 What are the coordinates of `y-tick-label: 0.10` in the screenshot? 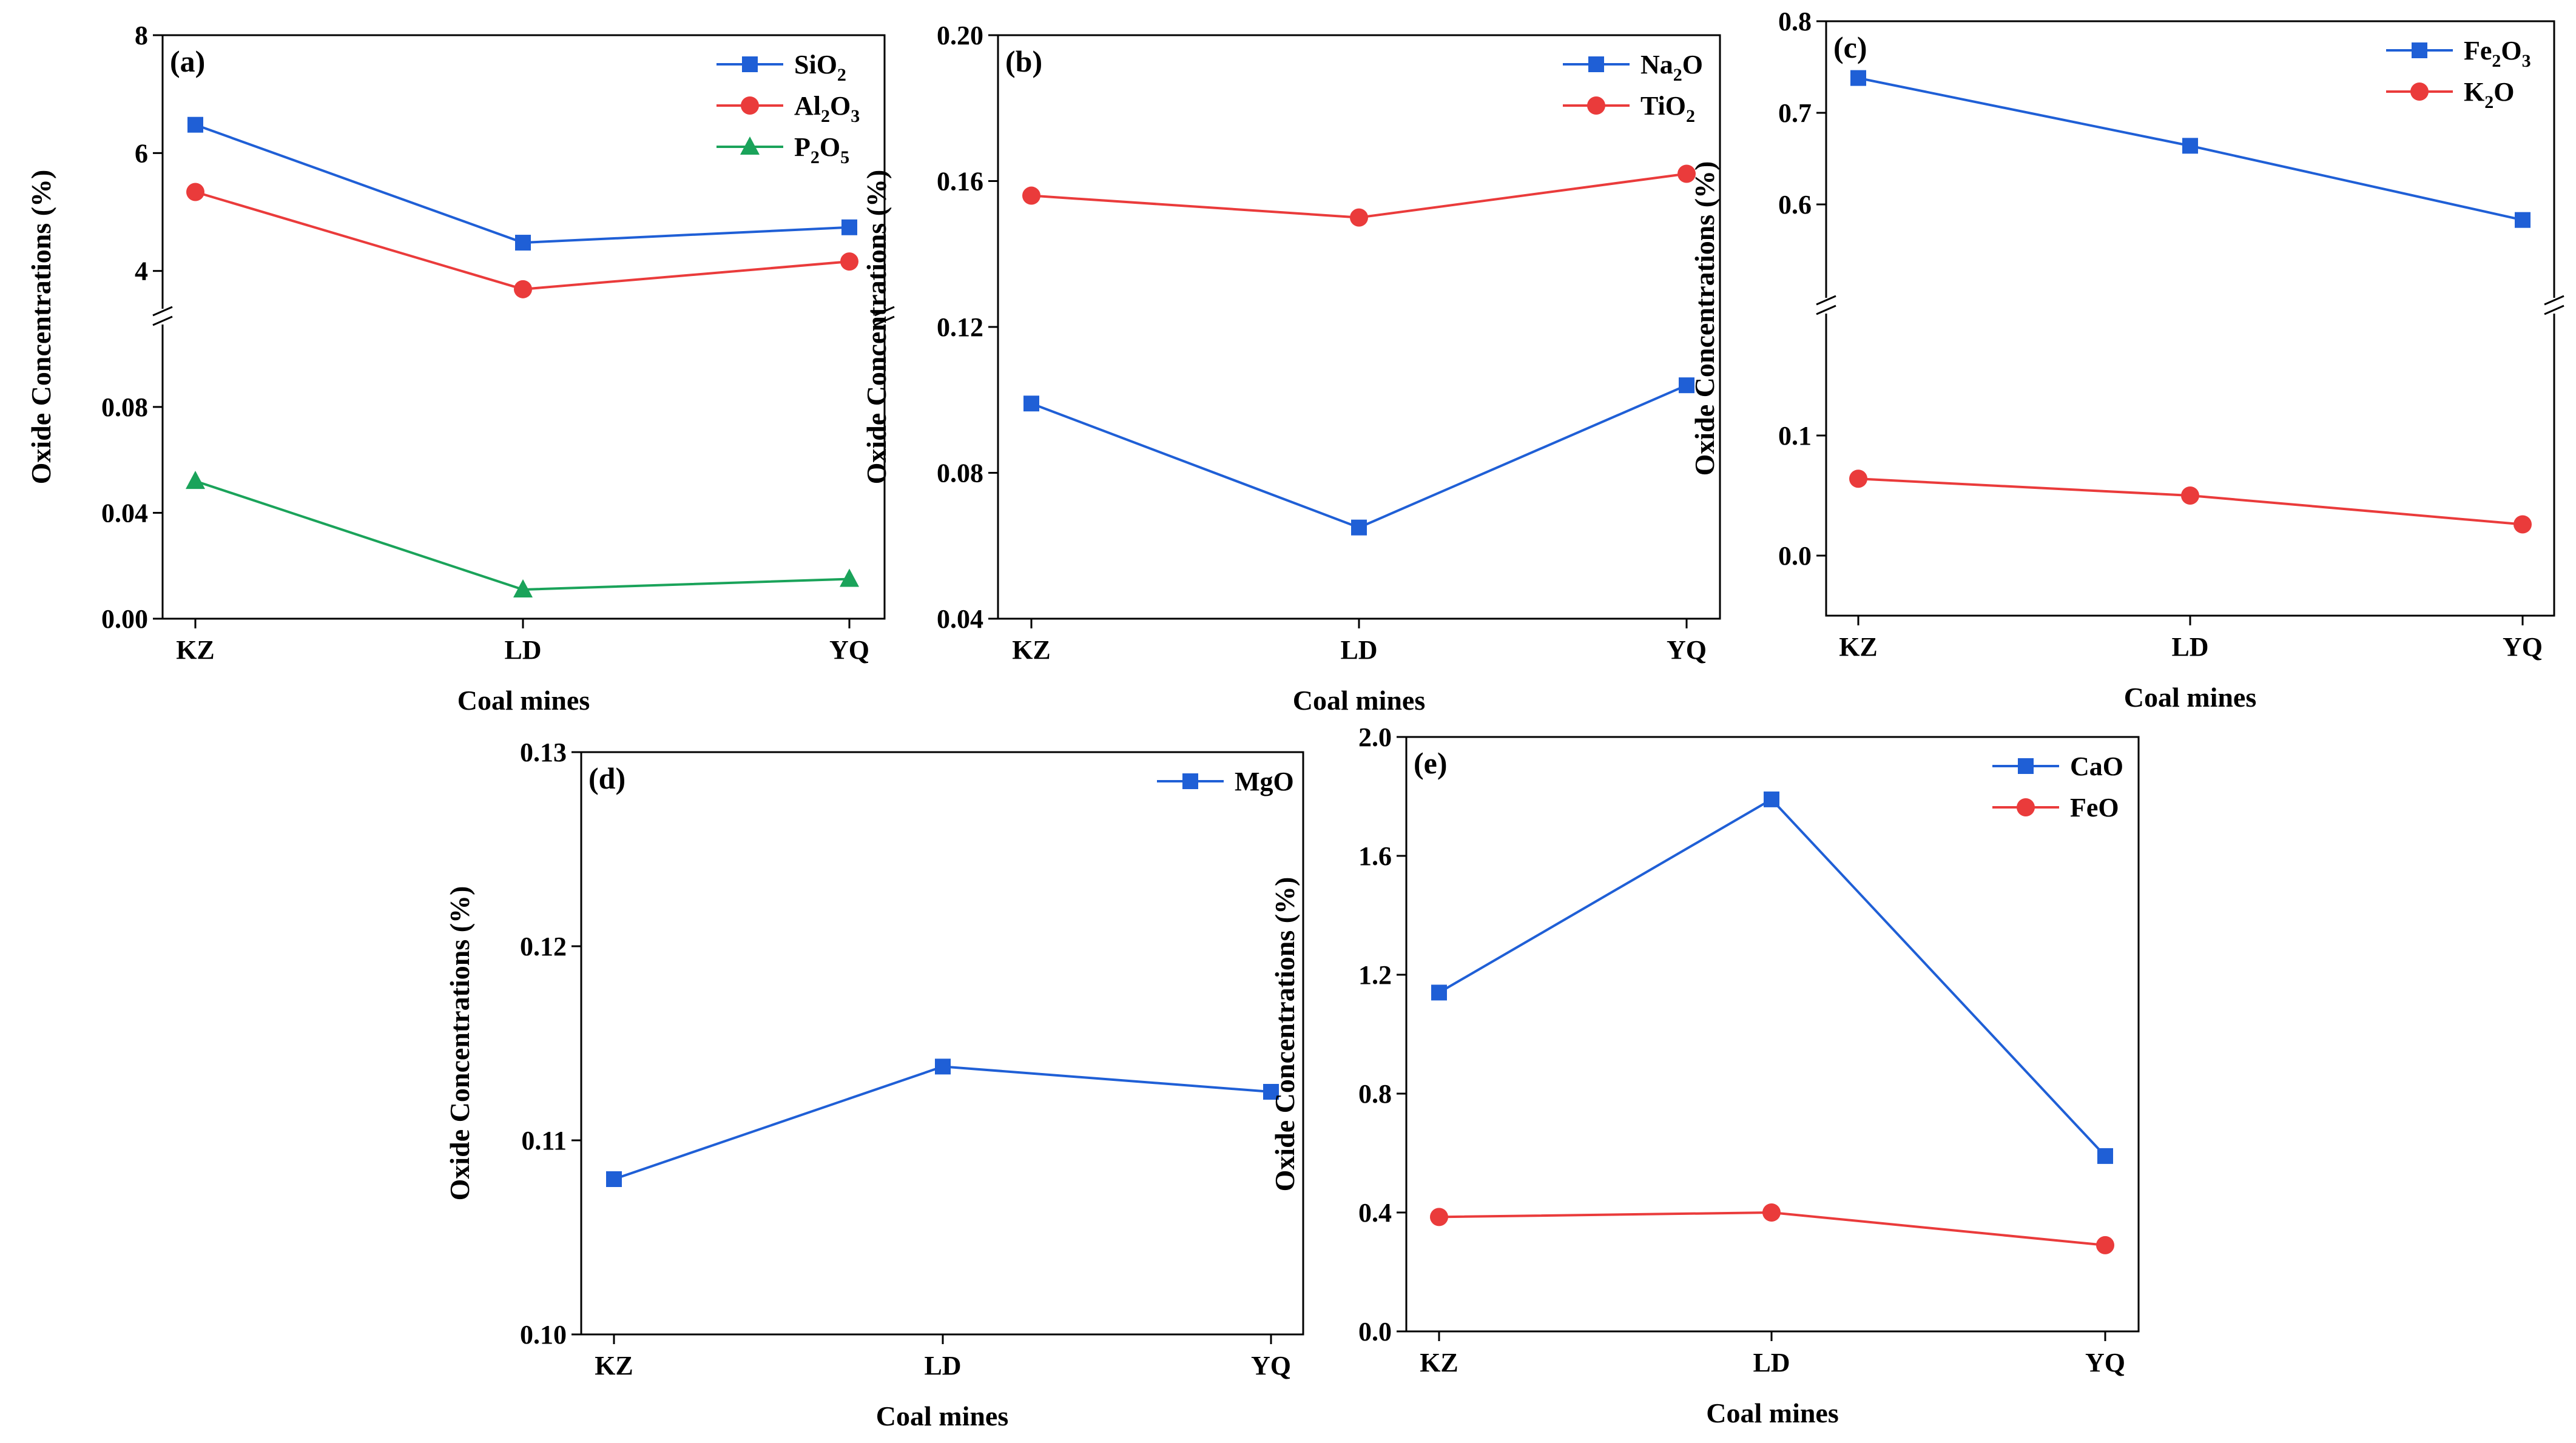 It's located at (543, 1335).